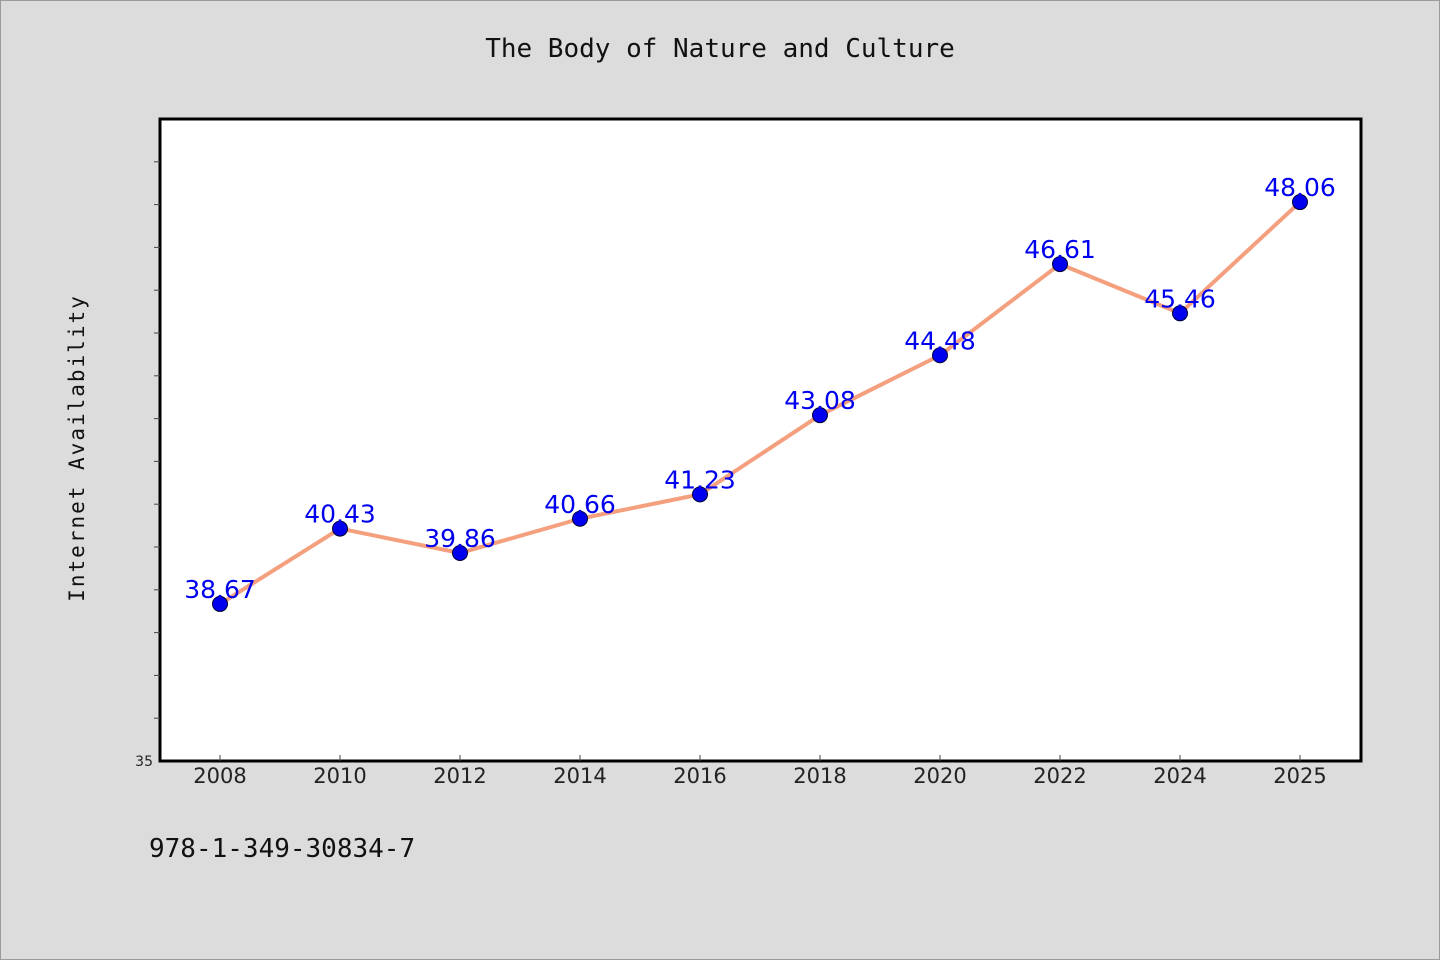 The width and height of the screenshot is (1440, 960). What do you see at coordinates (219, 776) in the screenshot?
I see `x-tick-label: 2008` at bounding box center [219, 776].